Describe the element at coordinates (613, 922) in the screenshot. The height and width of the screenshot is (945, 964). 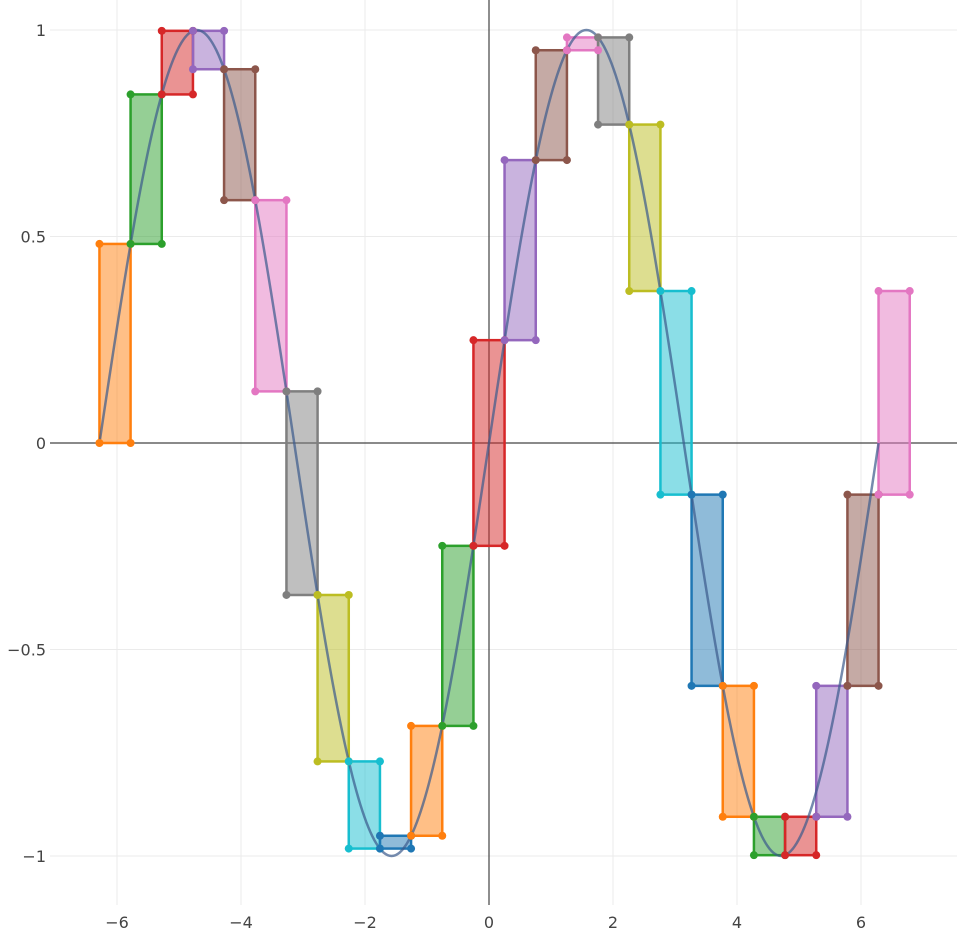
I see `x-tick-label: 2` at that location.